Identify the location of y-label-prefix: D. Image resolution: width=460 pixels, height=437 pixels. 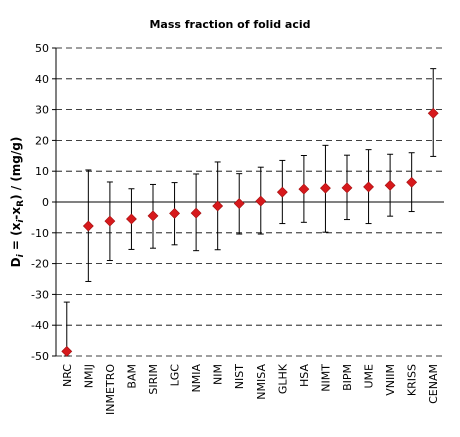
(16, 262).